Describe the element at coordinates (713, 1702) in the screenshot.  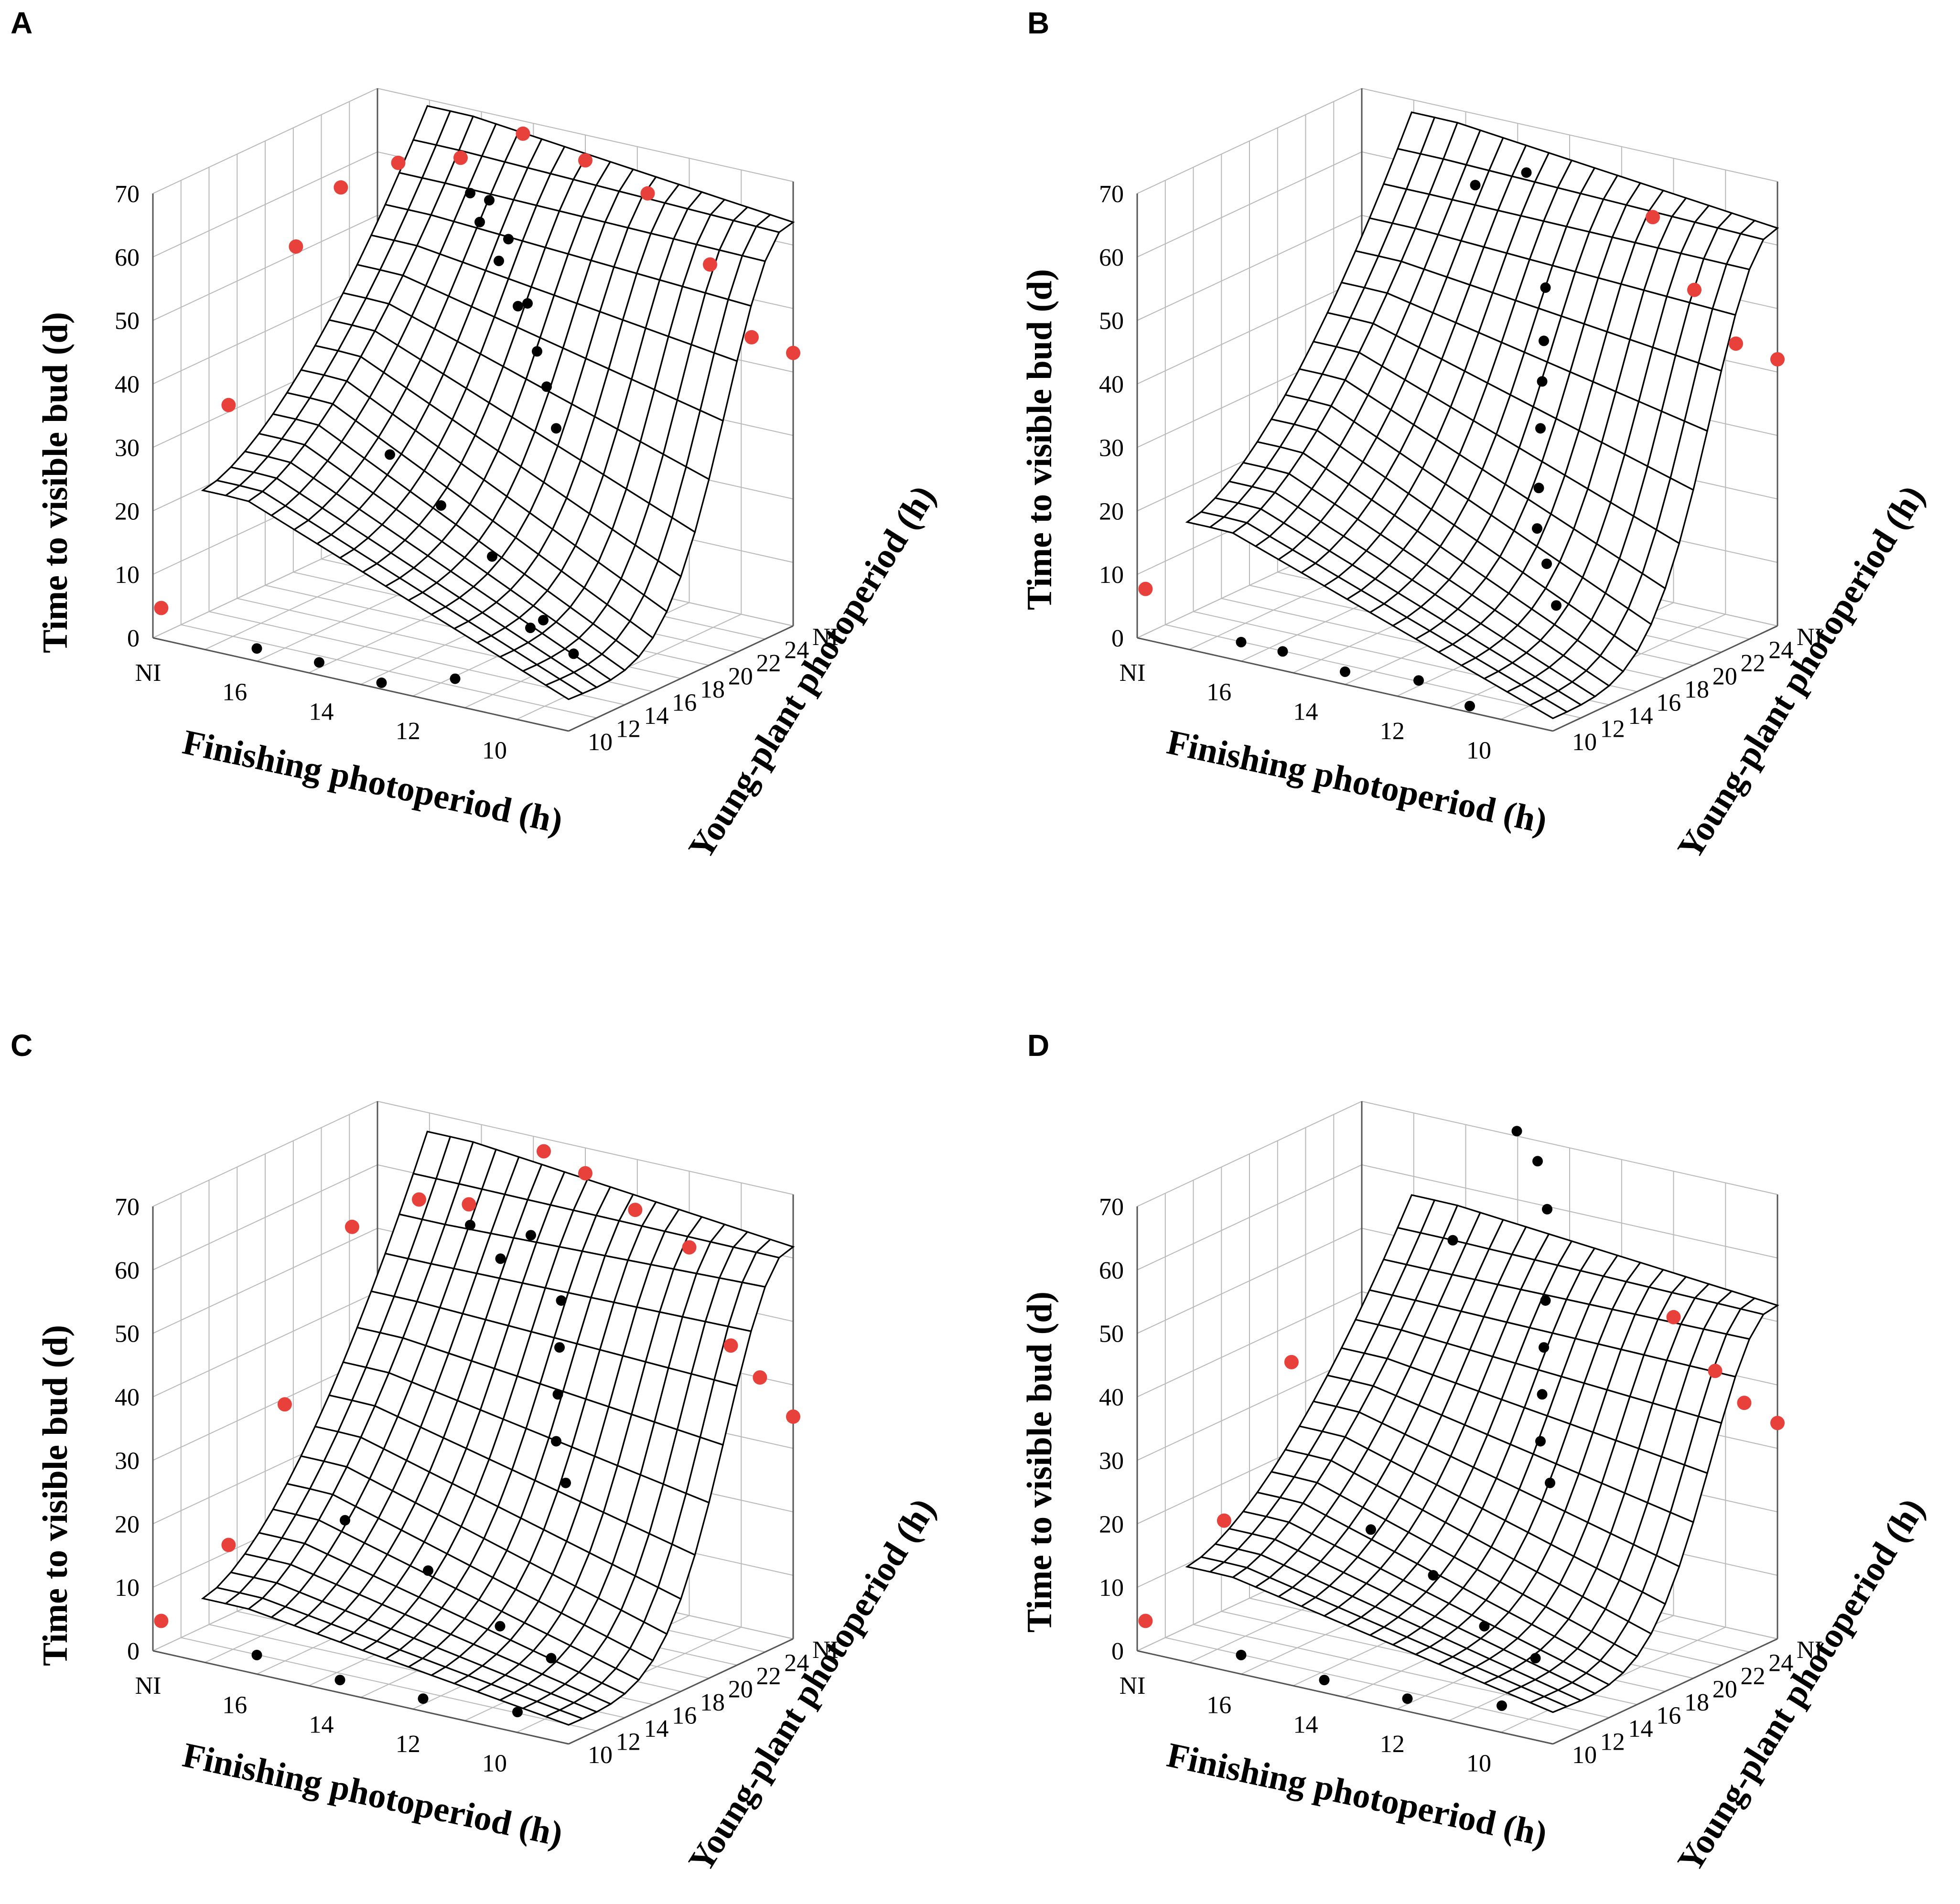
I see `y-tick-label: 18` at that location.